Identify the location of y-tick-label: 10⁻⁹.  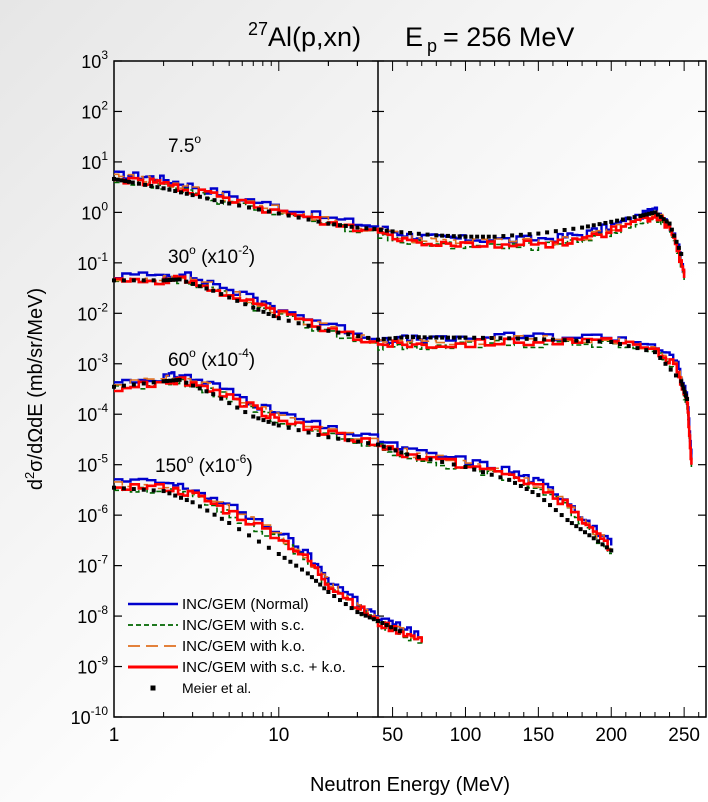
(92, 666).